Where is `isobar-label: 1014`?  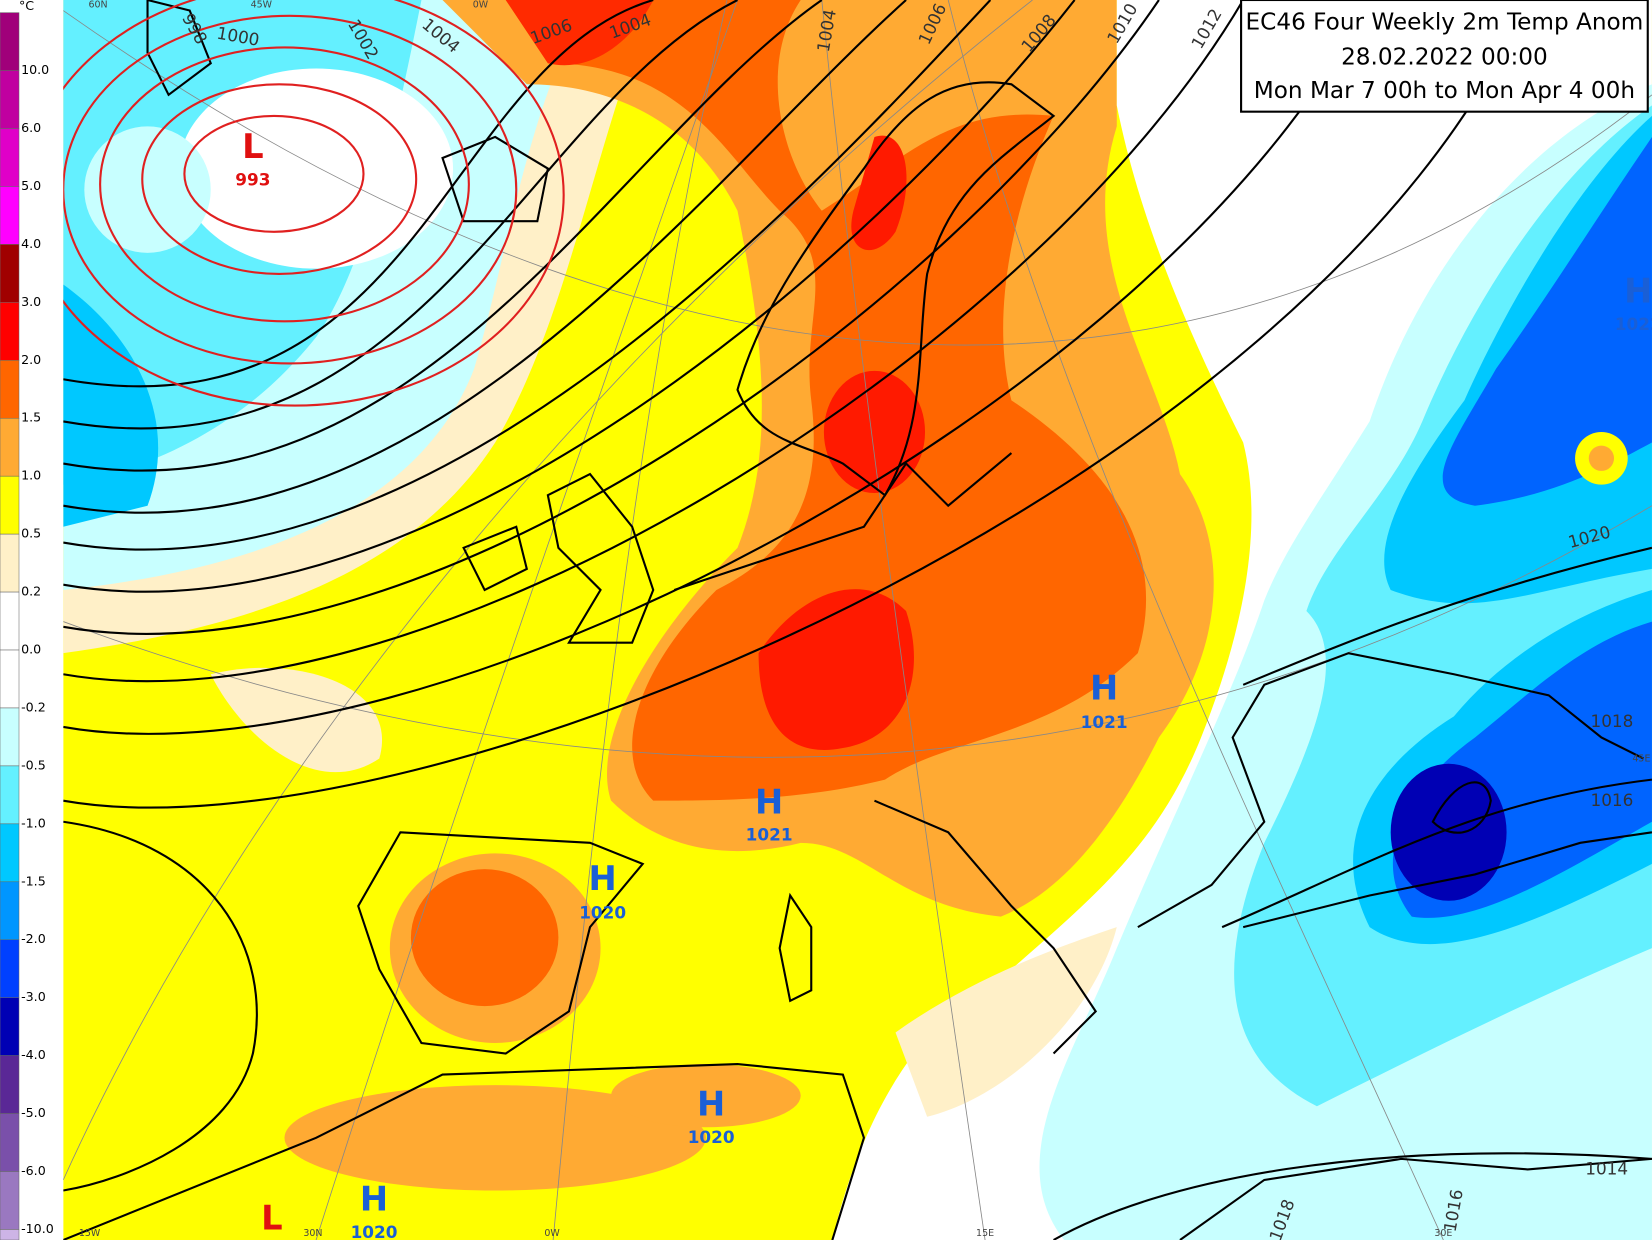 isobar-label: 1014 is located at coordinates (1606, 1169).